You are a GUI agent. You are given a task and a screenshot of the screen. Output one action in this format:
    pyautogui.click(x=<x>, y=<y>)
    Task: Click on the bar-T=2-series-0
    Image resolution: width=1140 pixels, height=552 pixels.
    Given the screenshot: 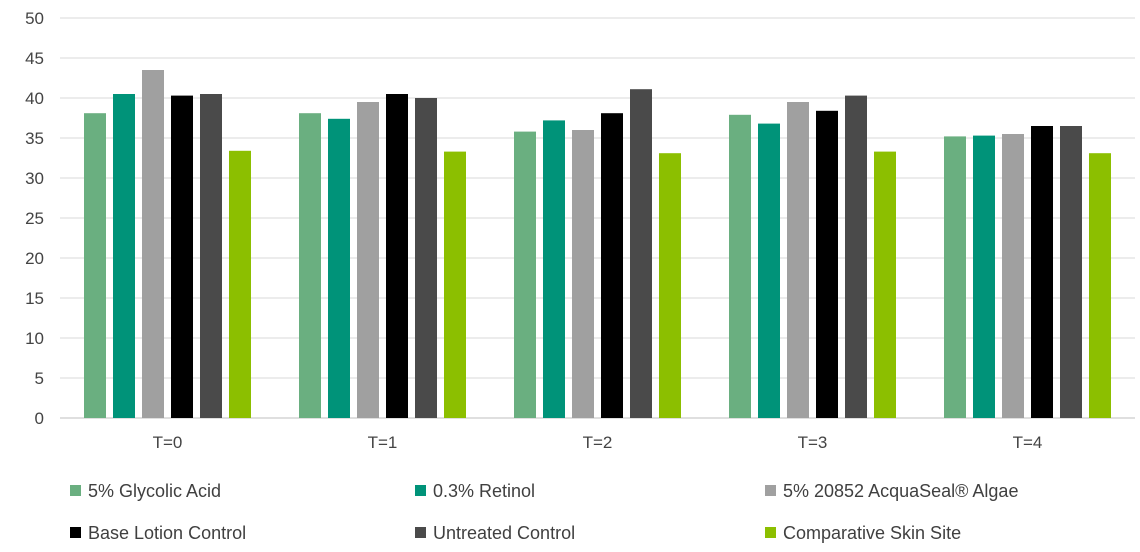 What is the action you would take?
    pyautogui.click(x=525, y=274)
    